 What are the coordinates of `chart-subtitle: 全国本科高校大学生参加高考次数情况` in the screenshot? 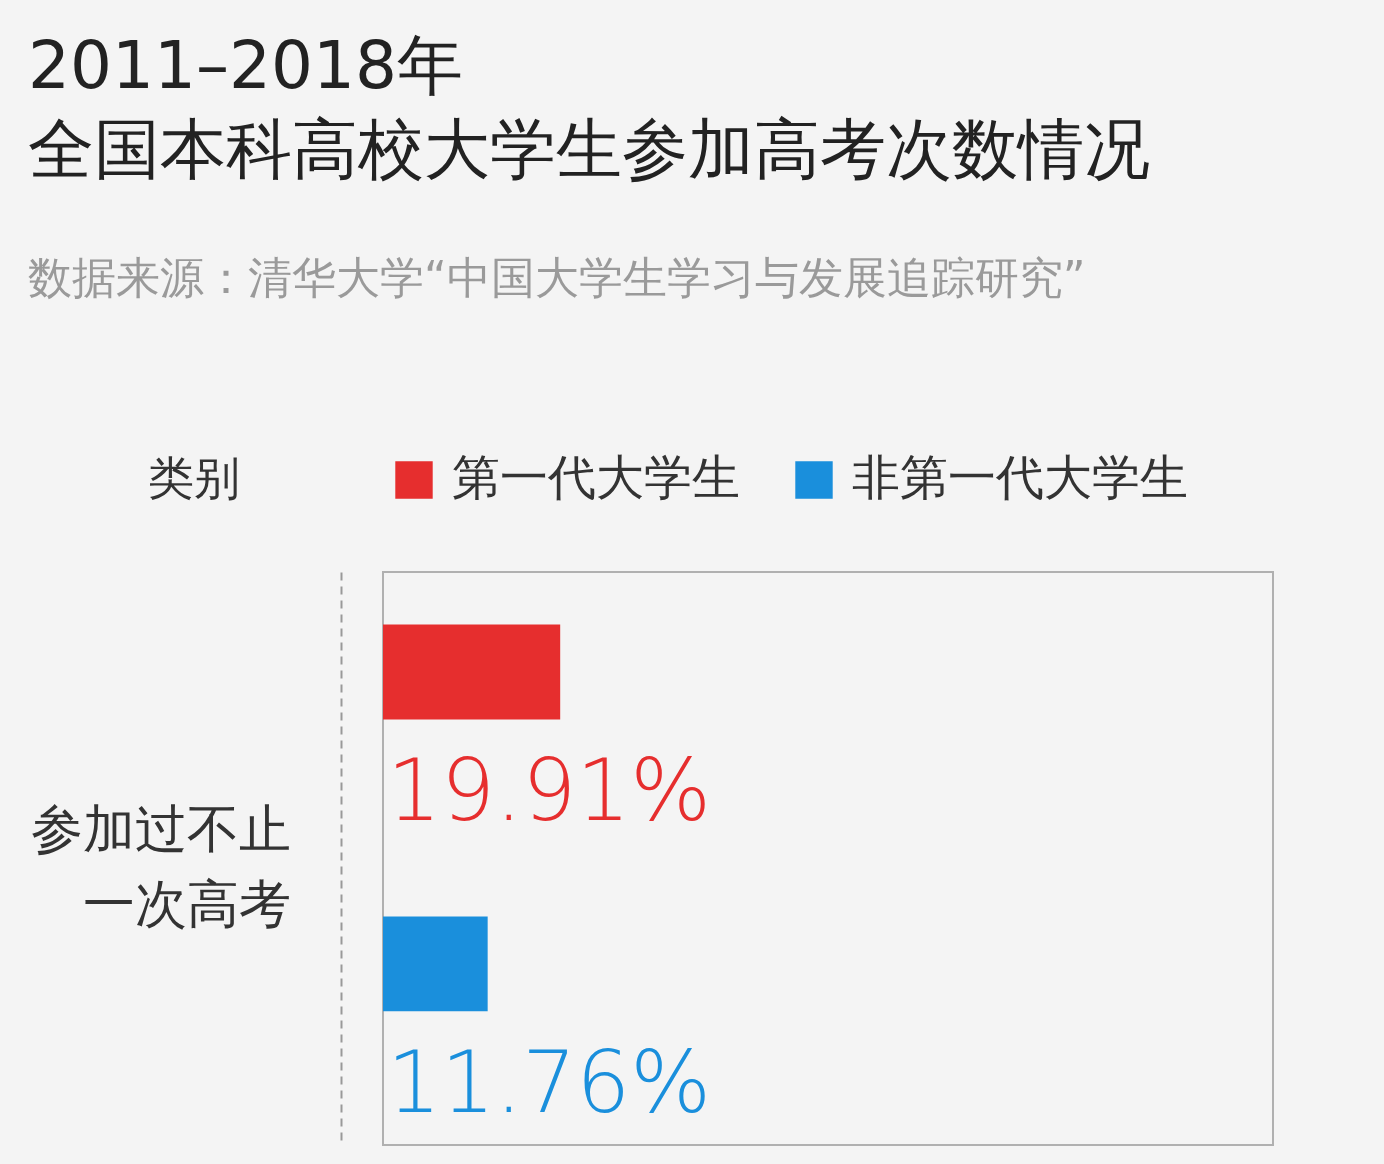 It's located at (589, 149).